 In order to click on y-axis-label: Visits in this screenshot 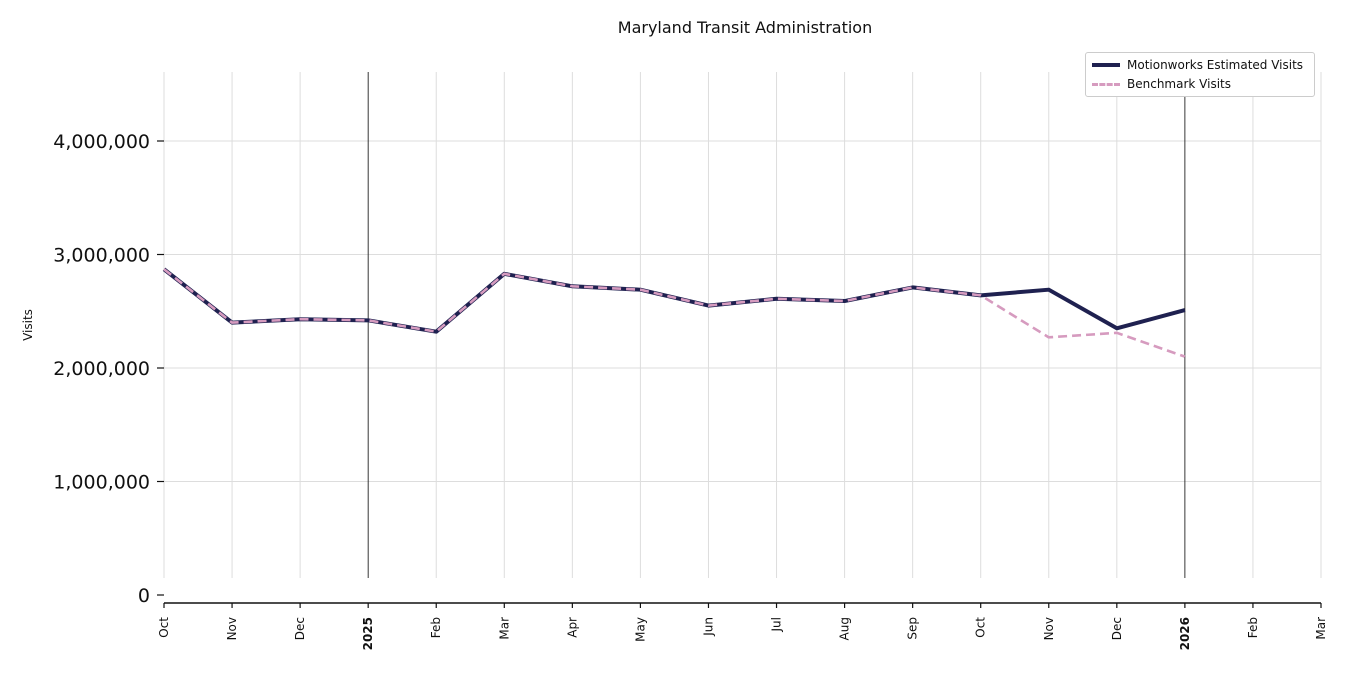, I will do `click(28, 325)`.